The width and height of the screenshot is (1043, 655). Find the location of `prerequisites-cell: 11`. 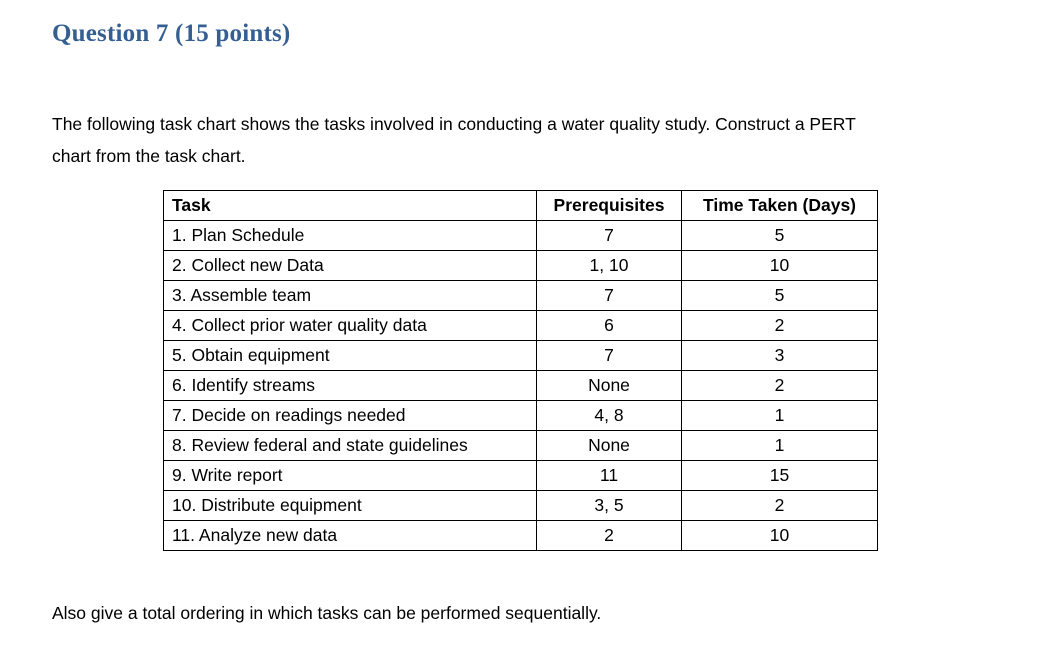

prerequisites-cell: 11 is located at coordinates (609, 475).